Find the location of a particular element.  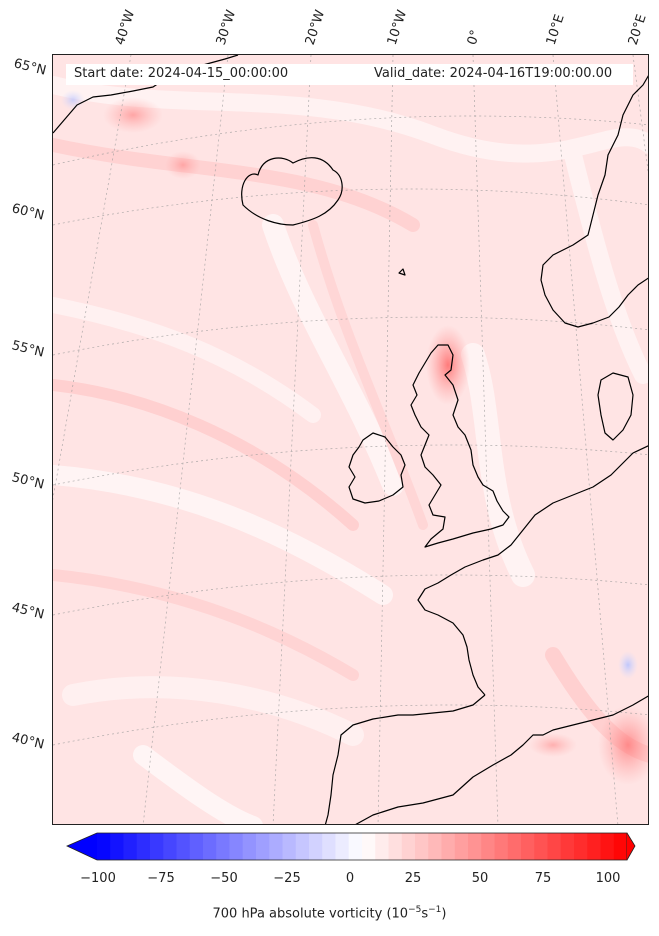

colorbar-tick: −50 is located at coordinates (224, 878).